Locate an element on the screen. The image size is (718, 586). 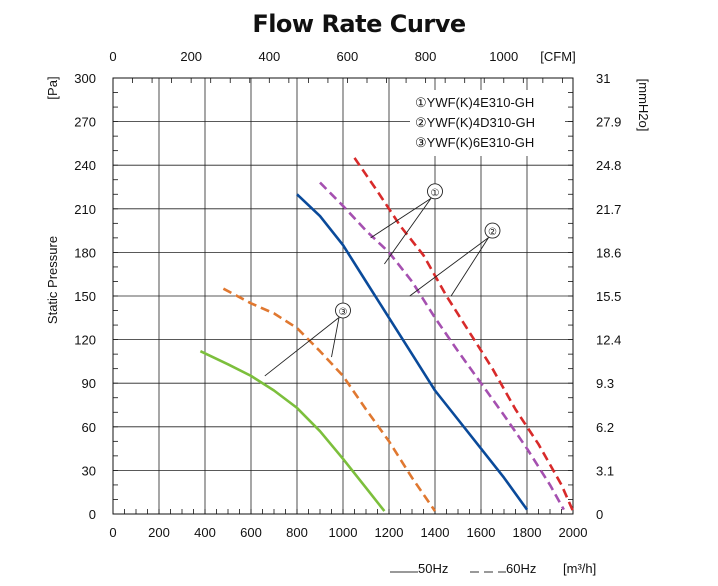
annotation-layer: ① ② ③ is located at coordinates (382, 280).